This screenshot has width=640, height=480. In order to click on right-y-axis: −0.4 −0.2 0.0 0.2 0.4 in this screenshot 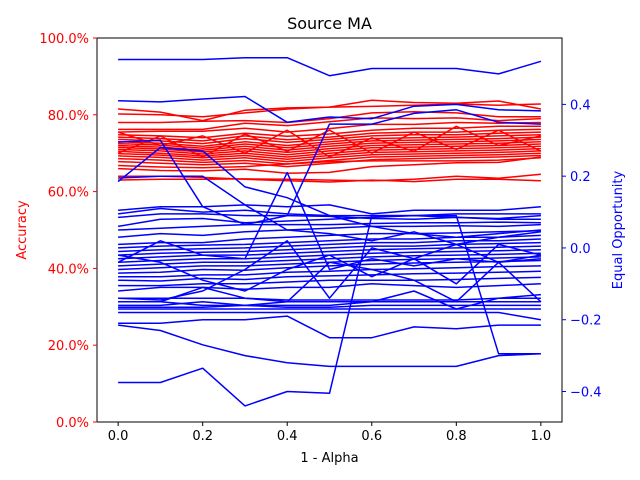, I will do `click(582, 249)`.